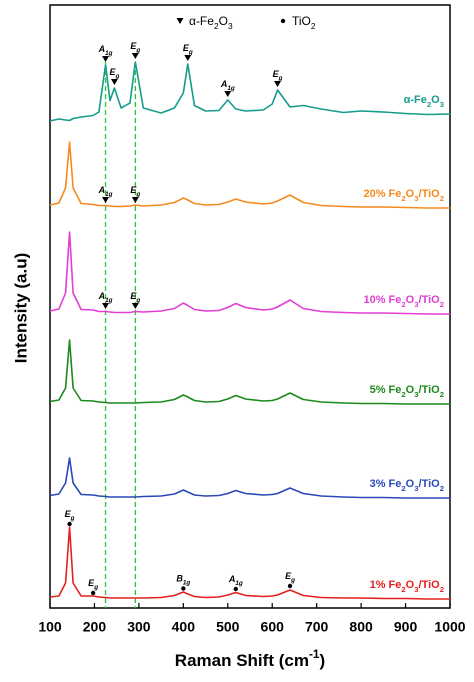 The width and height of the screenshot is (474, 682). I want to click on series-label: 1% Fe2O3/TiO2, so click(407, 586).